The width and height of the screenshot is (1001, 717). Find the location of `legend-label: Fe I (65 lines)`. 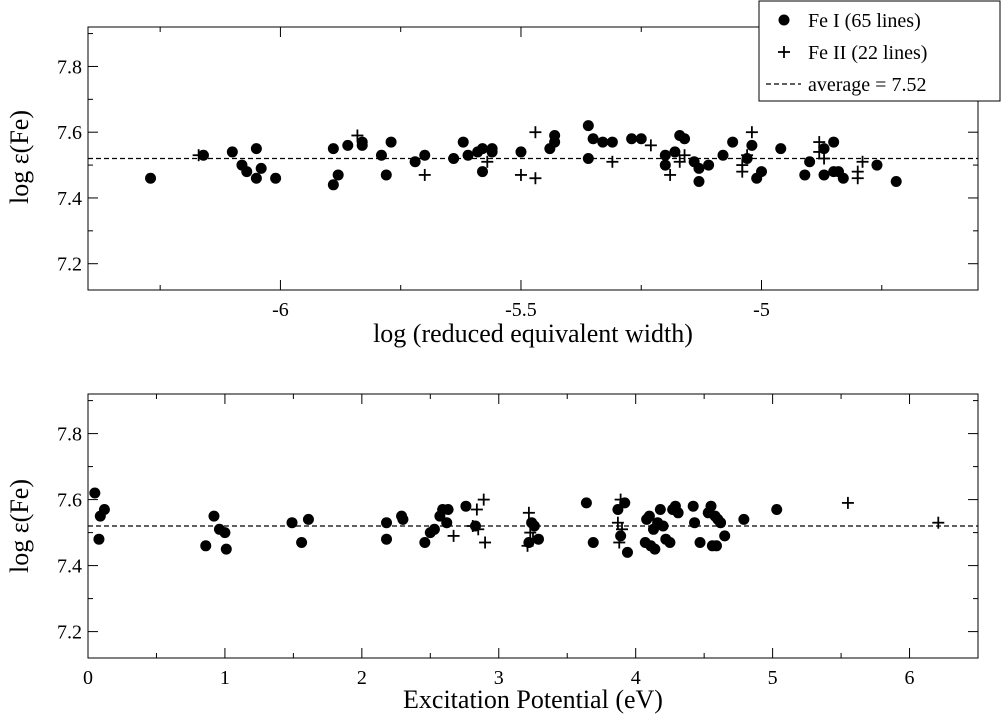

legend-label: Fe I (65 lines) is located at coordinates (864, 21).